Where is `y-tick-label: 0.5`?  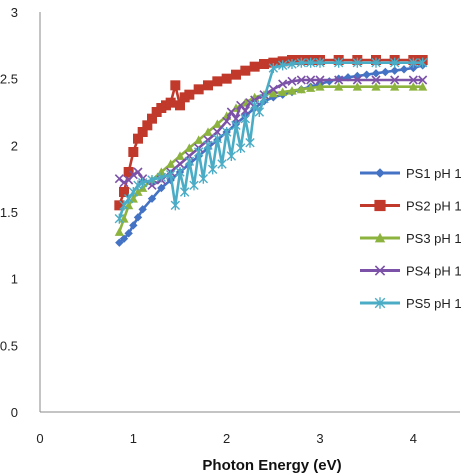 y-tick-label: 0.5 is located at coordinates (9, 345).